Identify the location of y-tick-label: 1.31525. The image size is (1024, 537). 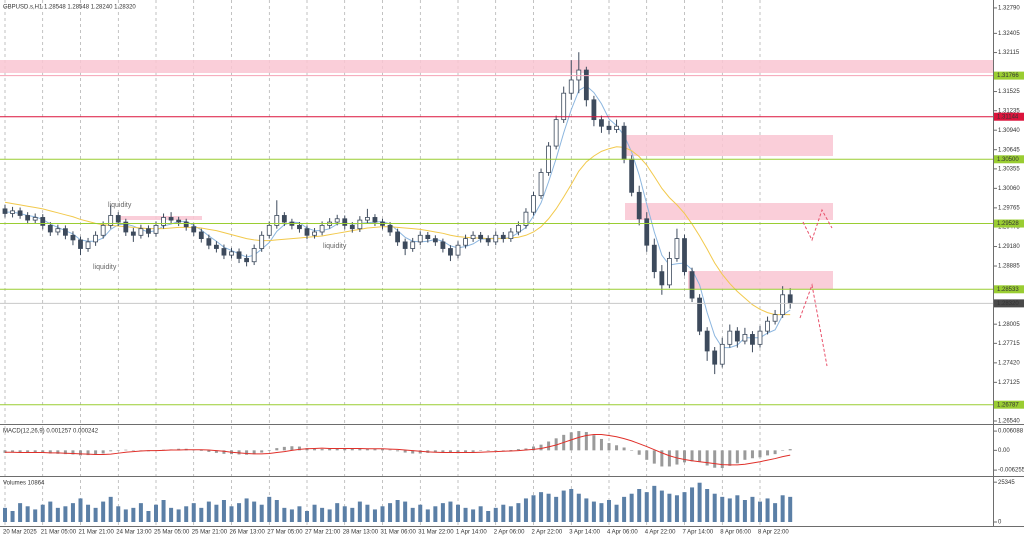
(1009, 92).